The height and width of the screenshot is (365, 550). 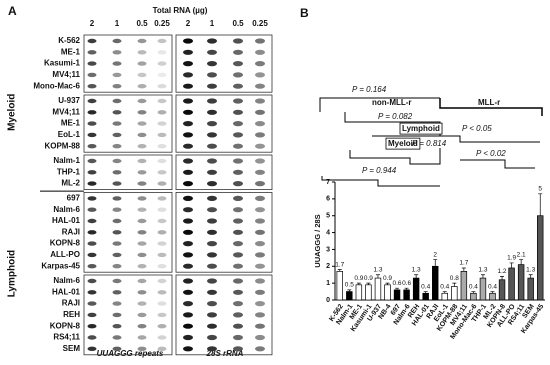 What do you see at coordinates (511, 265) in the screenshot?
I see `error-bar` at bounding box center [511, 265].